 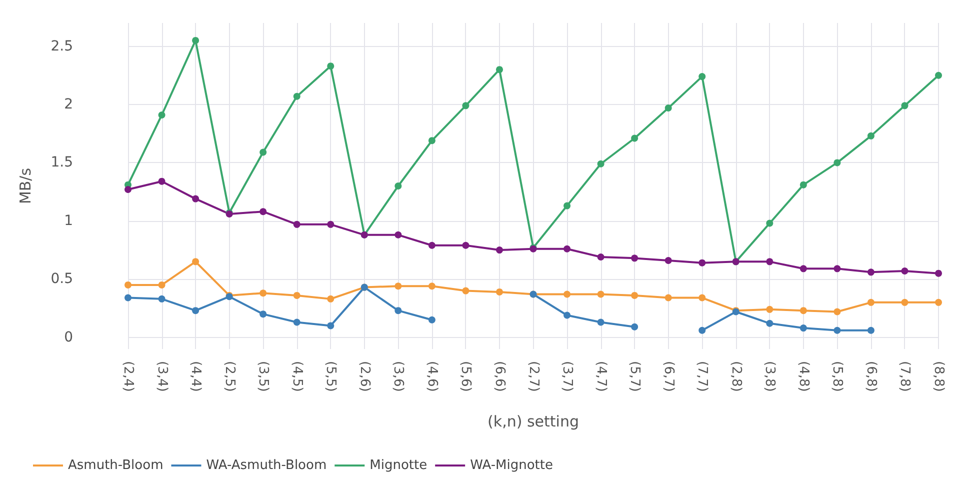 I want to click on y-tick-label: 0, so click(x=68, y=337).